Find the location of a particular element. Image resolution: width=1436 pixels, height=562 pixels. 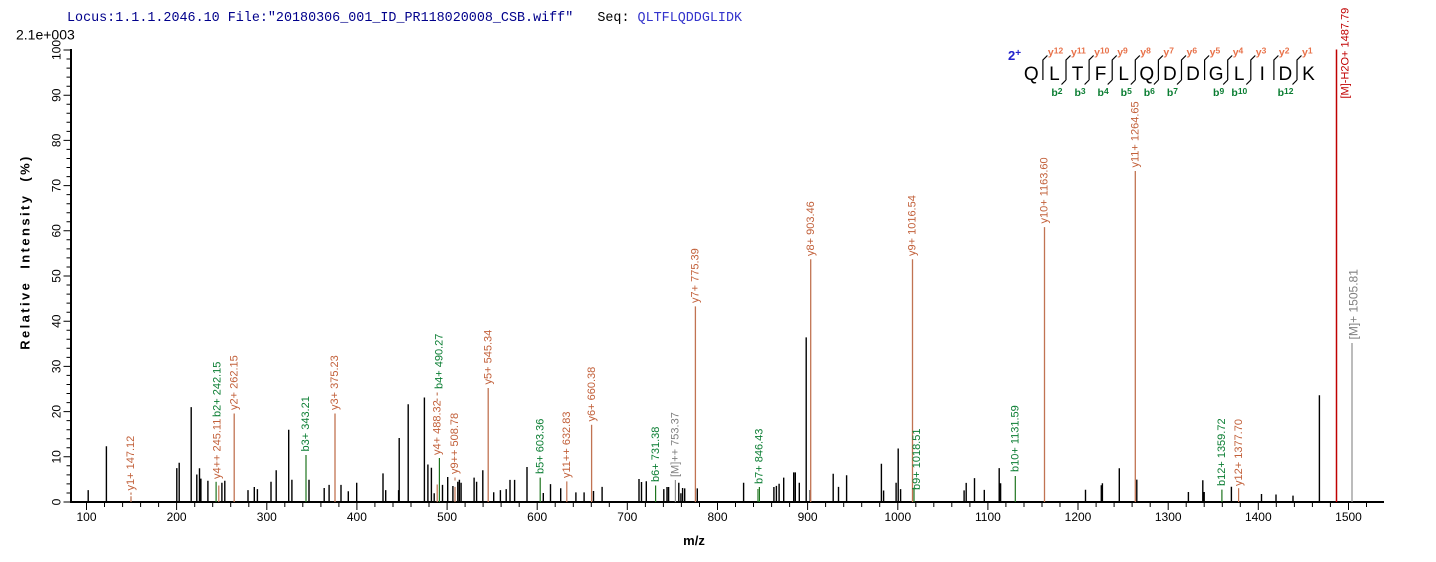

svg-text: b7 is located at coordinates (1172, 92).